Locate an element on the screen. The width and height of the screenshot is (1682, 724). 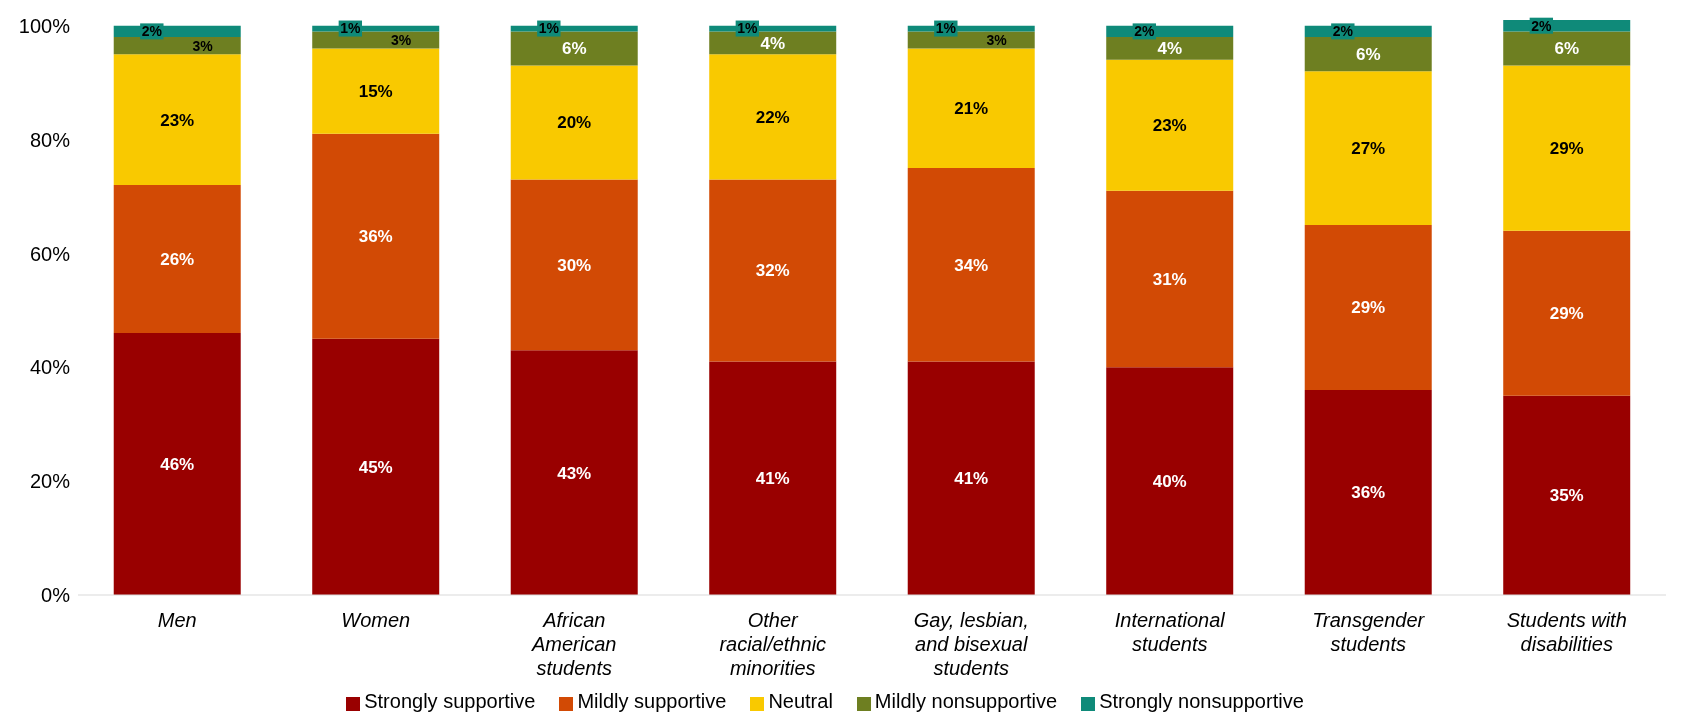
data-label: 46% is located at coordinates (177, 465).